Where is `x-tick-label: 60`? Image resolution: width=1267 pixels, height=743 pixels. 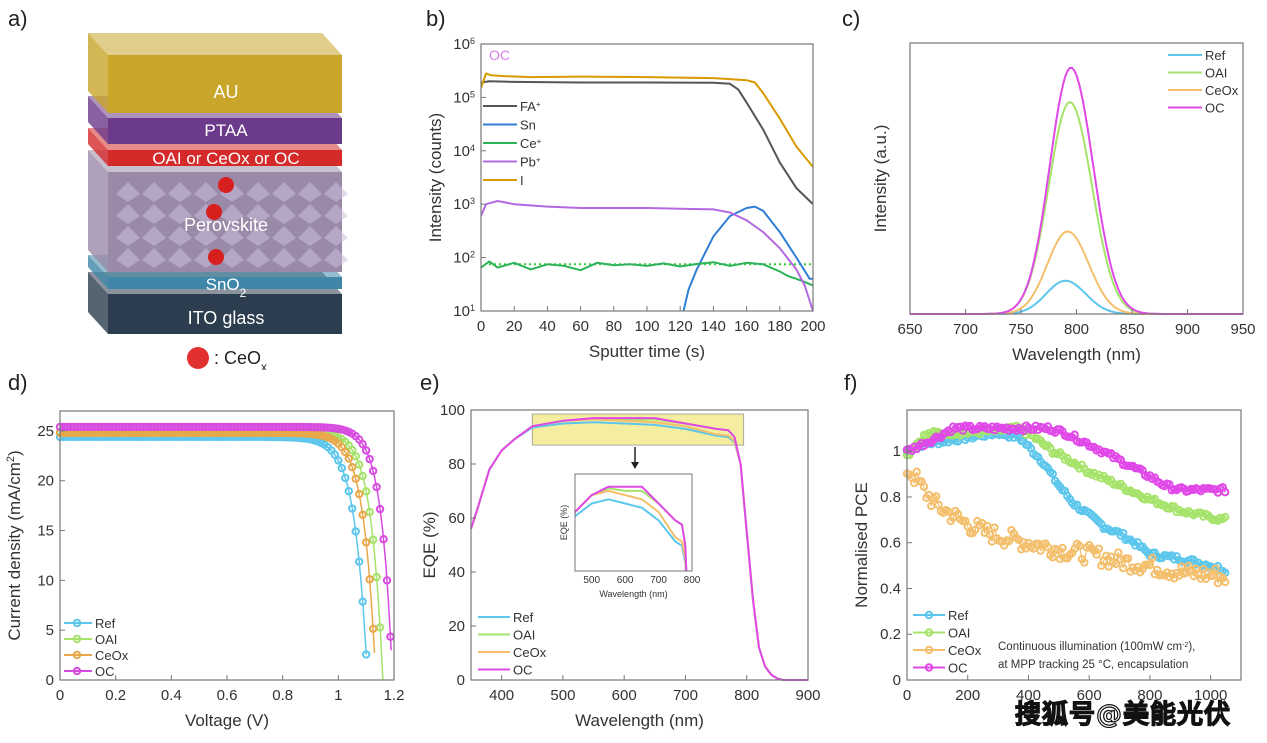
x-tick-label: 60 is located at coordinates (580, 326).